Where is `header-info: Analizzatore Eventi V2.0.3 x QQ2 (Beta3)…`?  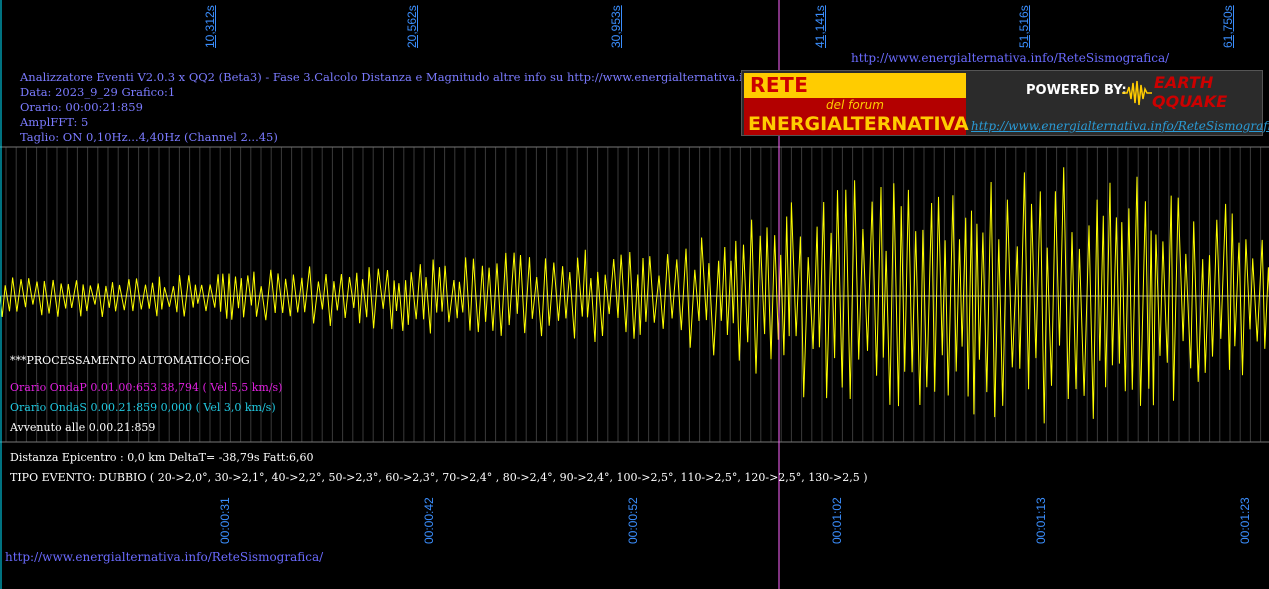 header-info: Analizzatore Eventi V2.0.3 x QQ2 (Beta3)… is located at coordinates (420, 107).